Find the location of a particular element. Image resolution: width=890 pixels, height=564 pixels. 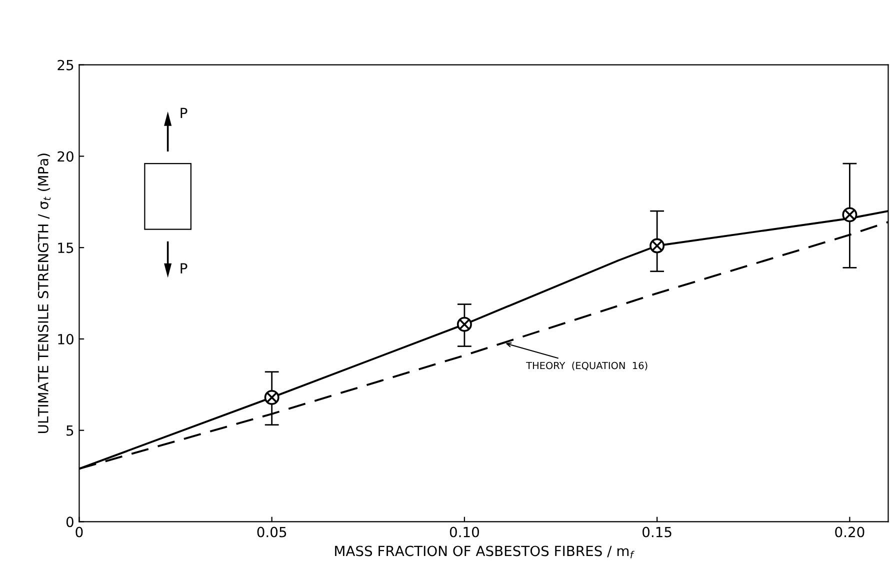

x-tick-label: 0.20 is located at coordinates (849, 532).